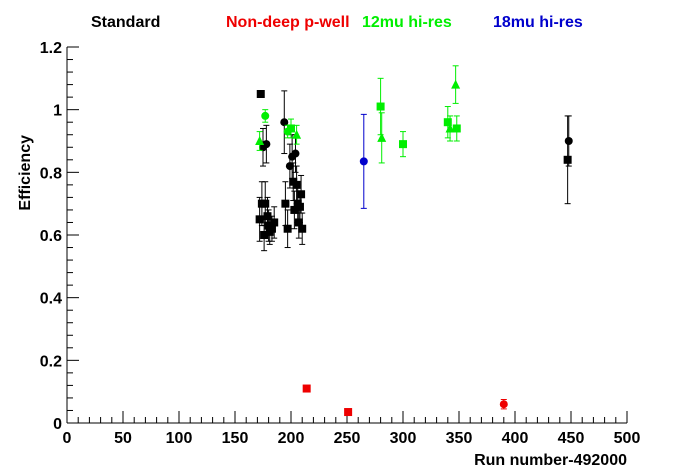  What do you see at coordinates (67, 438) in the screenshot?
I see `x-tick-label: 0` at bounding box center [67, 438].